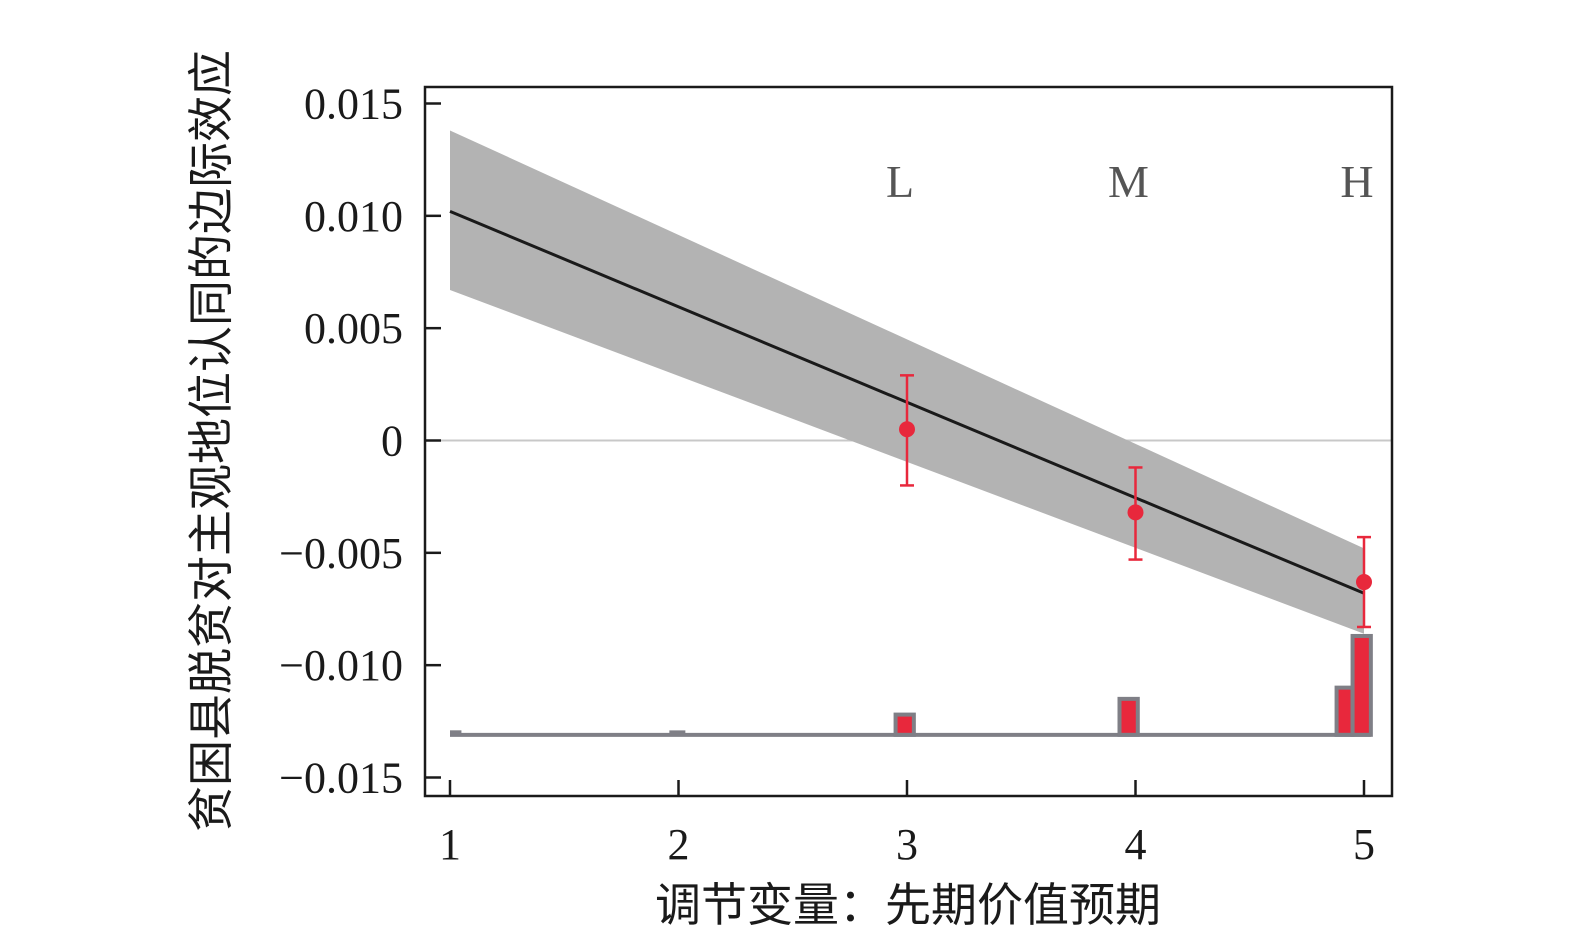 The width and height of the screenshot is (1575, 934). I want to click on y-tick-label-4: 0, so click(392, 441).